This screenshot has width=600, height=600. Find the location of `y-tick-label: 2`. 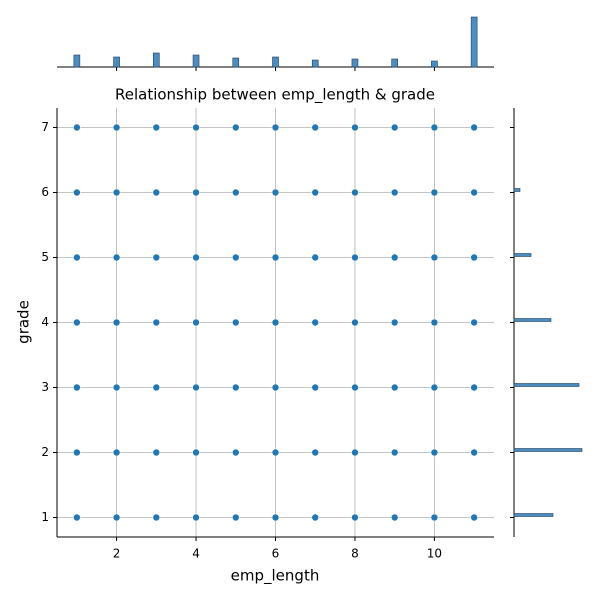

y-tick-label: 2 is located at coordinates (45, 452).